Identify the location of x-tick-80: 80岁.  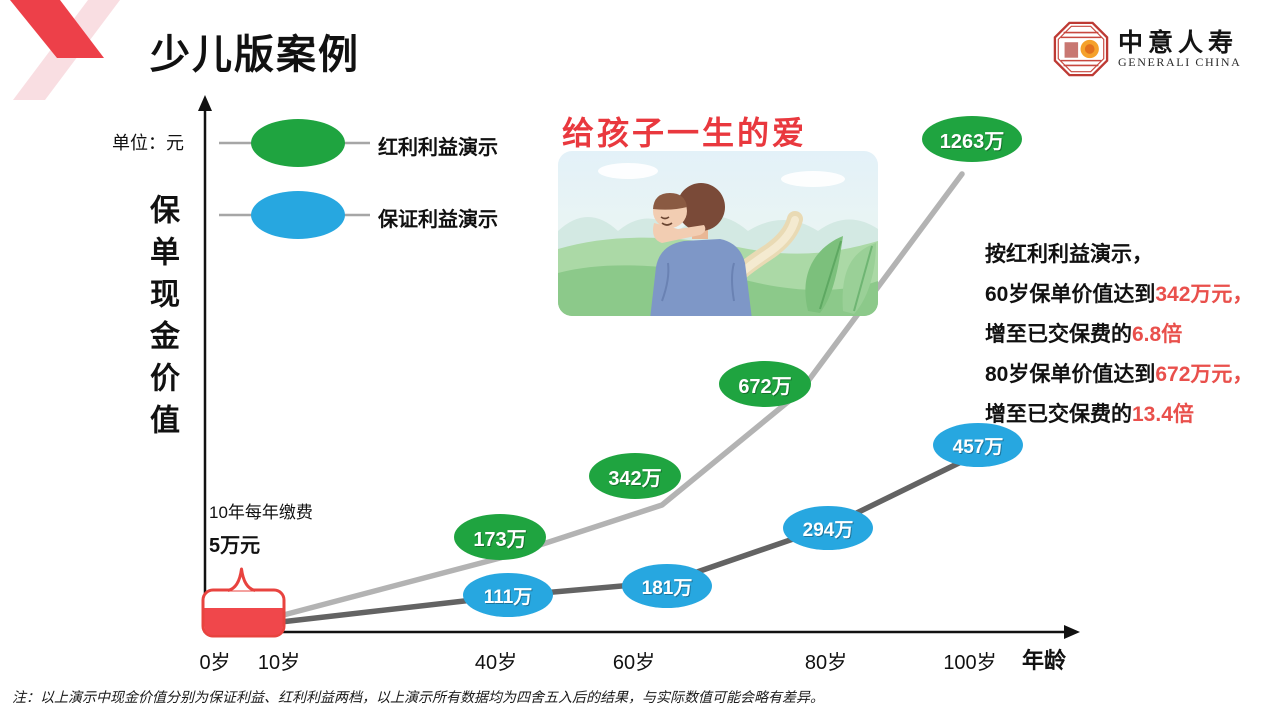
(826, 663).